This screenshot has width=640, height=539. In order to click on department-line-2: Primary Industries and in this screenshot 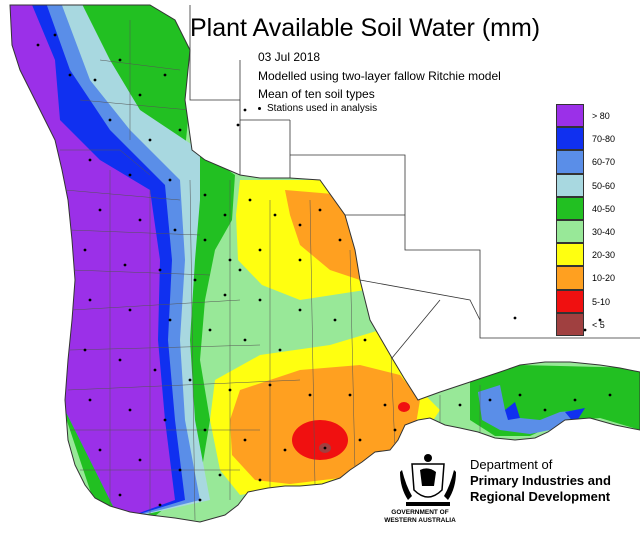, I will do `click(540, 480)`.